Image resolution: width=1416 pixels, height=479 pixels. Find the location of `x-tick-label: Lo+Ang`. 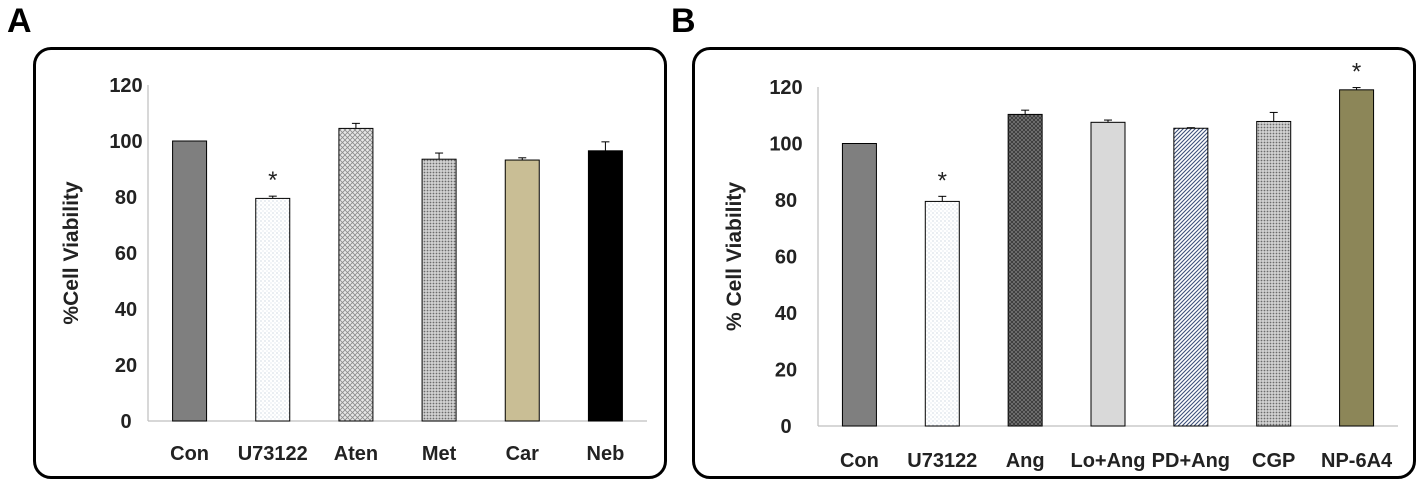

x-tick-label: Lo+Ang is located at coordinates (1108, 461).